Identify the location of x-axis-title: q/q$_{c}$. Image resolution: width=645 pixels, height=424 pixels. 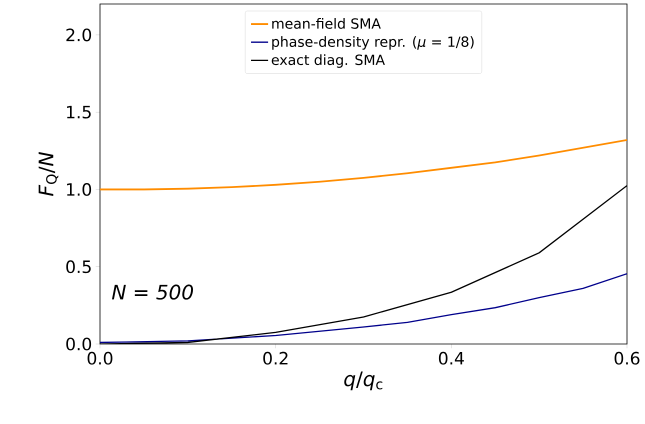
(363, 381).